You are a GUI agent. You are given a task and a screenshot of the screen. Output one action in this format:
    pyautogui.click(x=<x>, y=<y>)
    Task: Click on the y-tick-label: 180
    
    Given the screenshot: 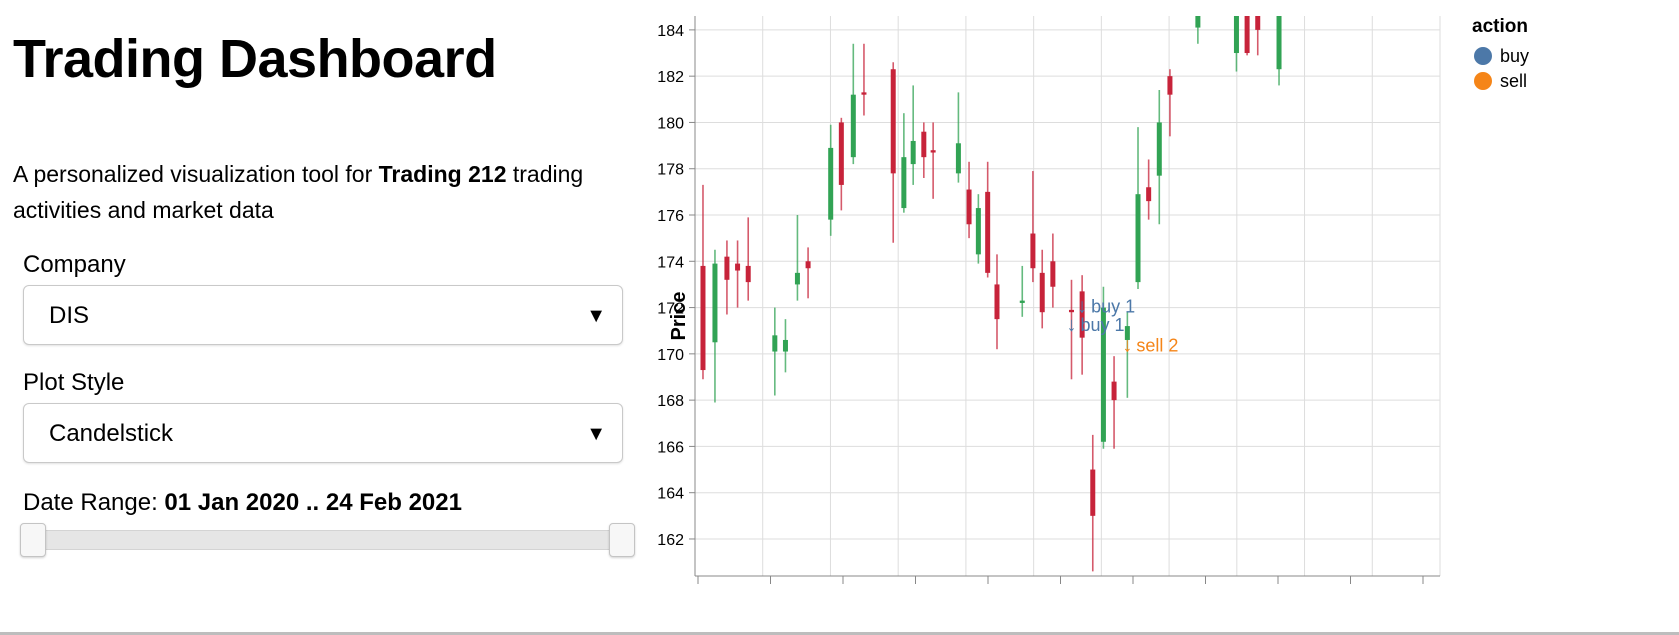 What is the action you would take?
    pyautogui.click(x=670, y=123)
    